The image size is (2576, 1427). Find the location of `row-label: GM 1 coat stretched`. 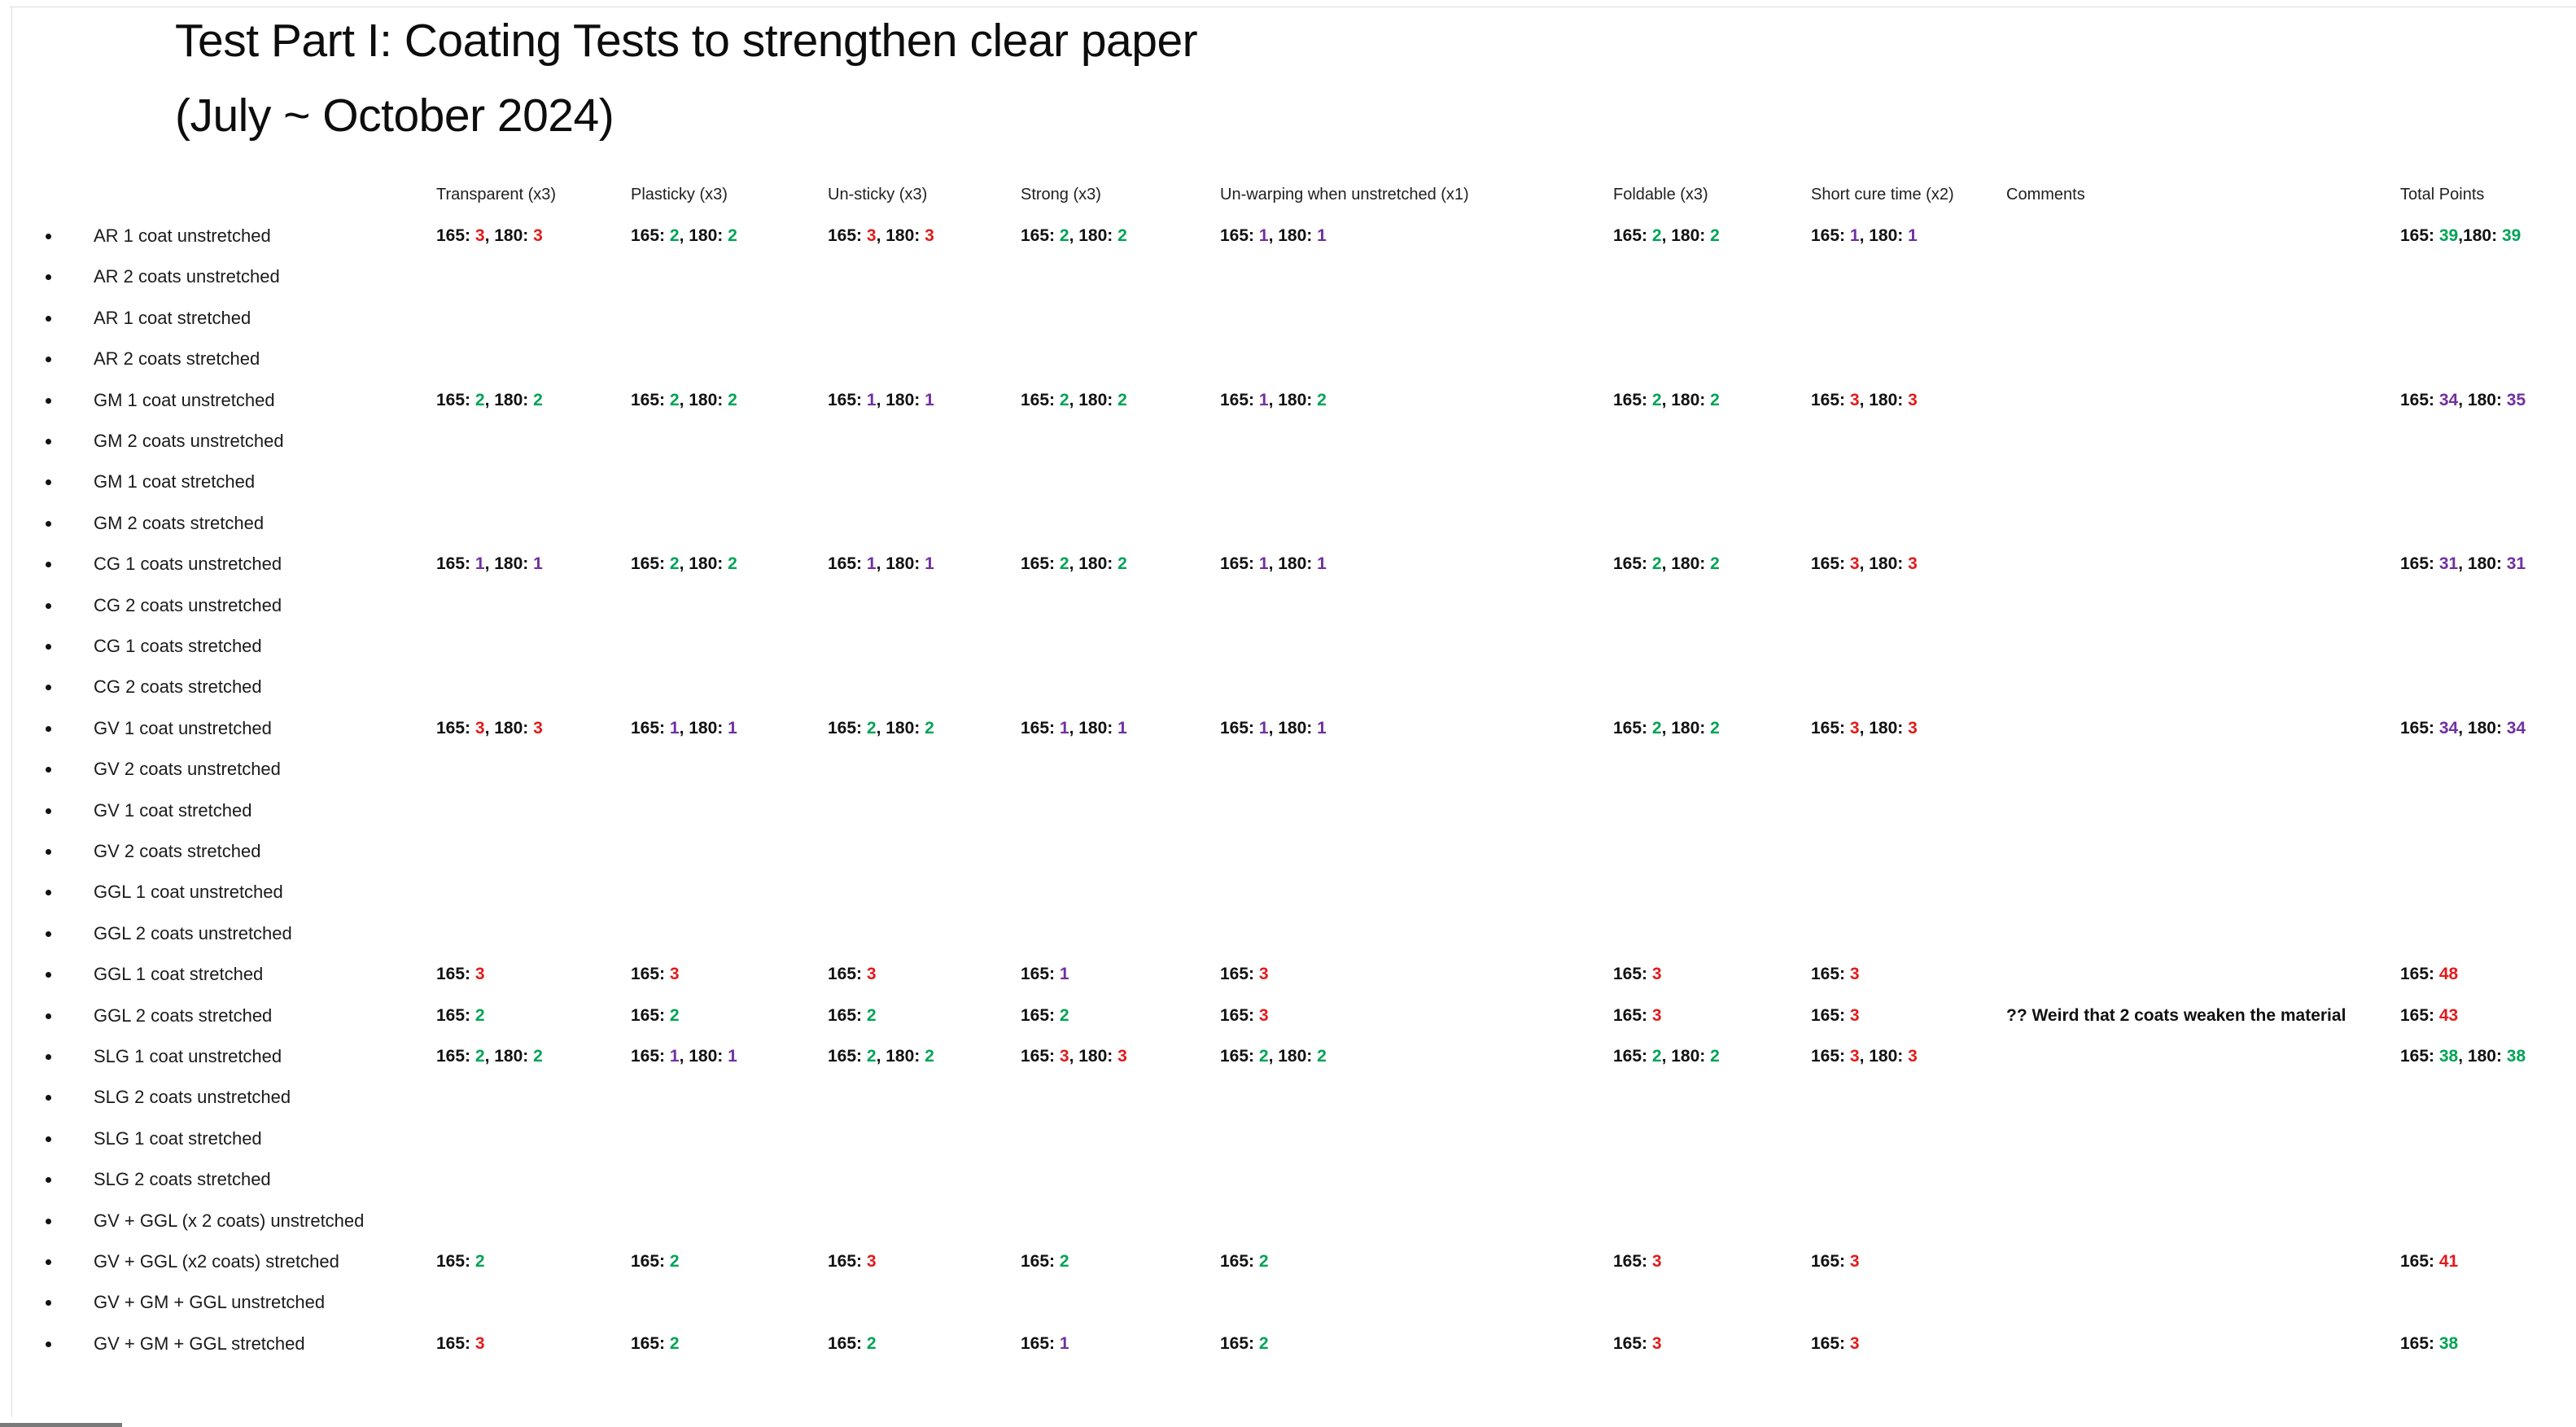

row-label: GM 1 coat stretched is located at coordinates (175, 482).